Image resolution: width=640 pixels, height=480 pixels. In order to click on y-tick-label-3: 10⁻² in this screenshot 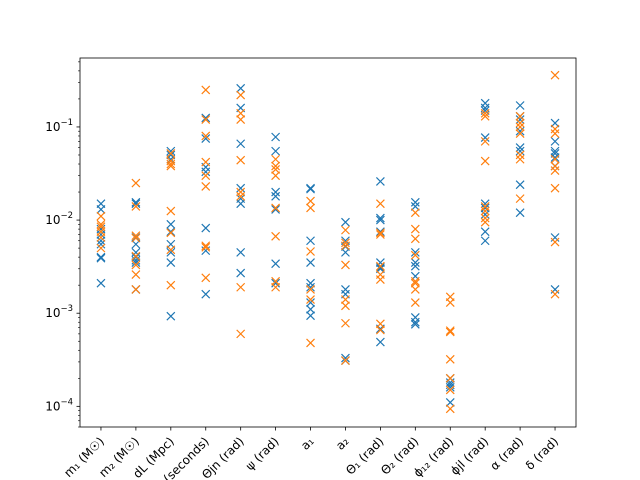, I will do `click(59, 219)`.